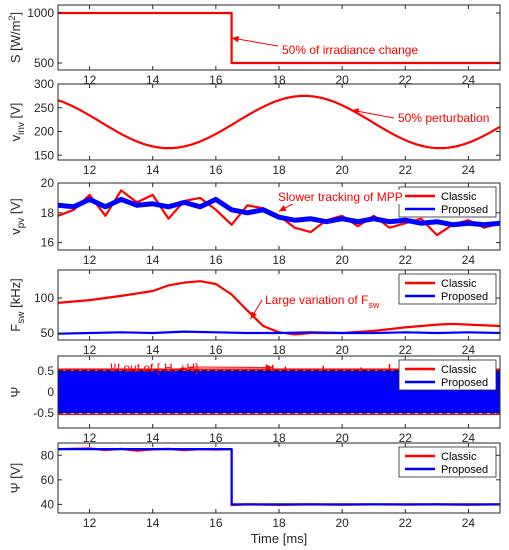  I want to click on annotation-bg, so click(340, 197).